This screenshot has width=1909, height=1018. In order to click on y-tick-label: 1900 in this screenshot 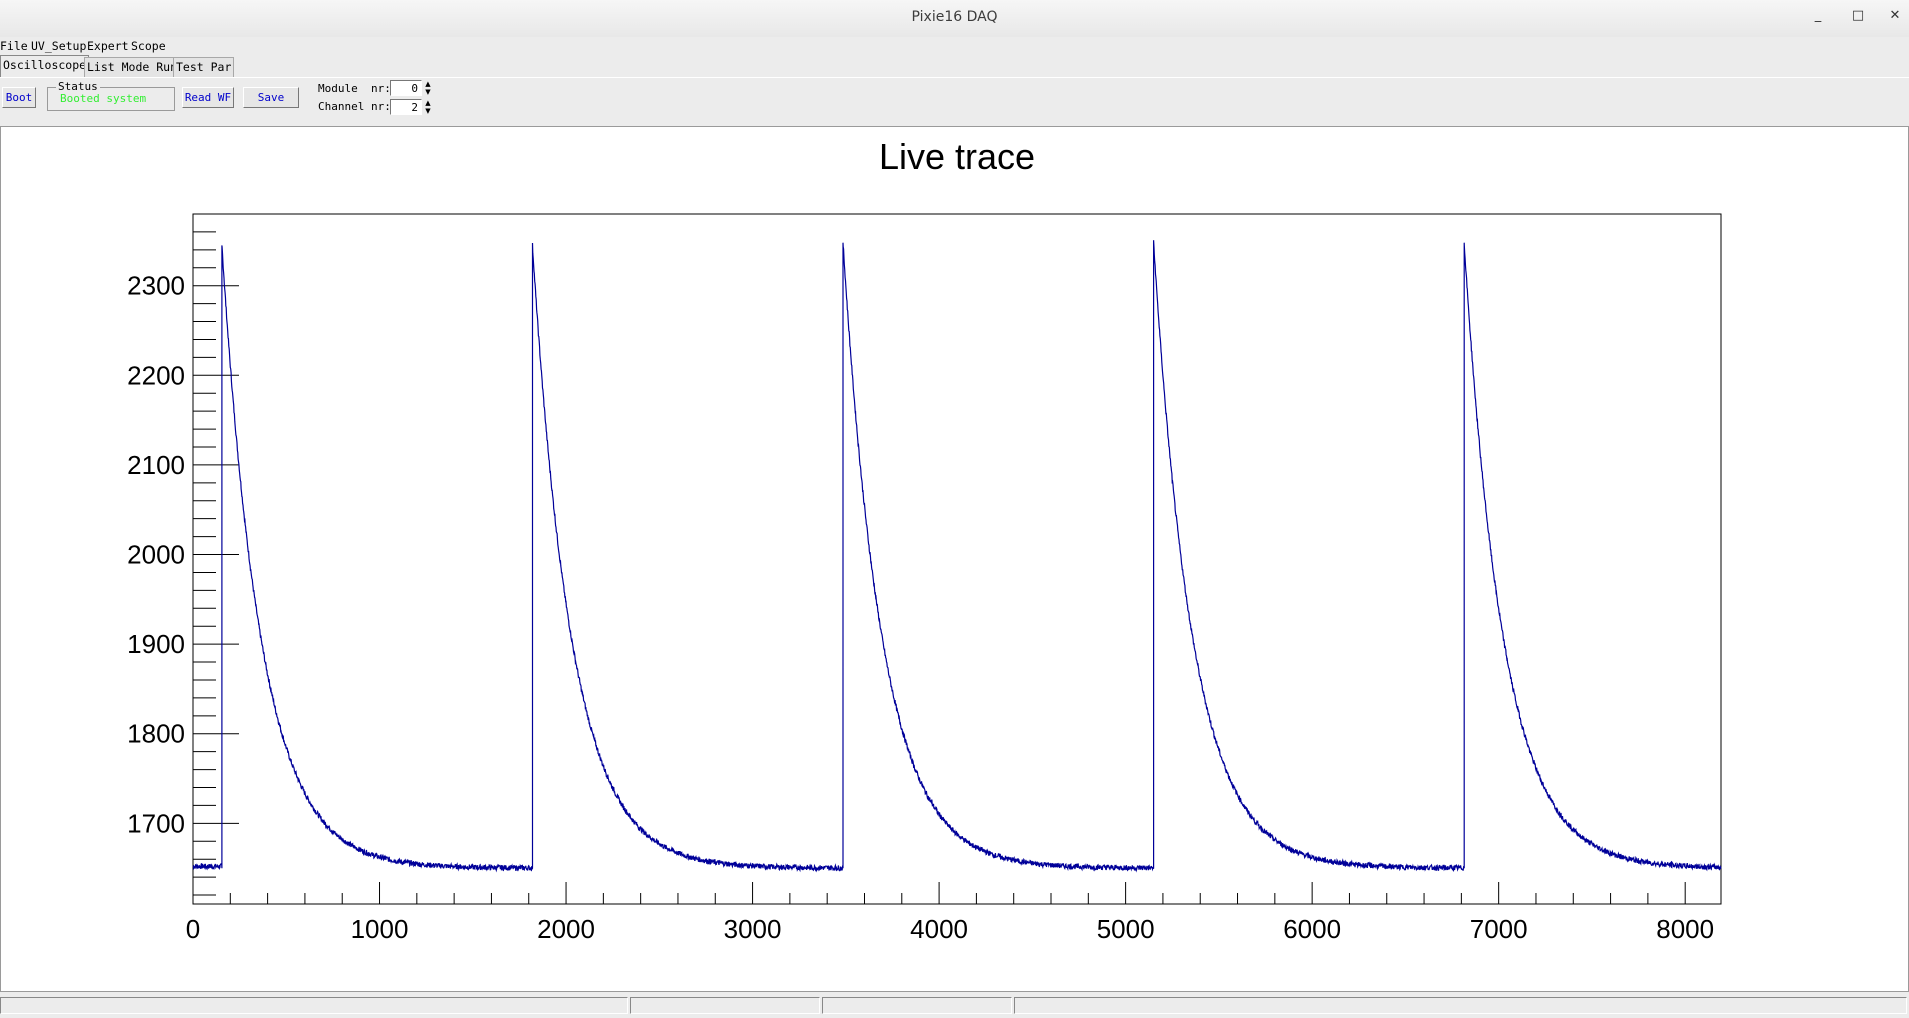, I will do `click(156, 644)`.